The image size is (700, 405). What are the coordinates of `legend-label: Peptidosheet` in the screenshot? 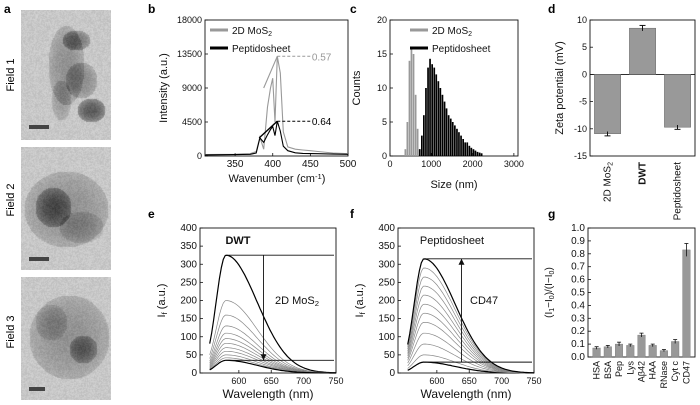 It's located at (261, 49).